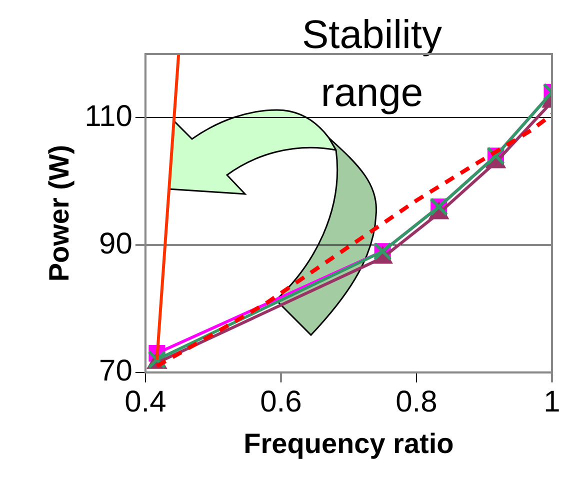 Image resolution: width=570 pixels, height=480 pixels. What do you see at coordinates (115, 243) in the screenshot?
I see `y-tick-label: 90` at bounding box center [115, 243].